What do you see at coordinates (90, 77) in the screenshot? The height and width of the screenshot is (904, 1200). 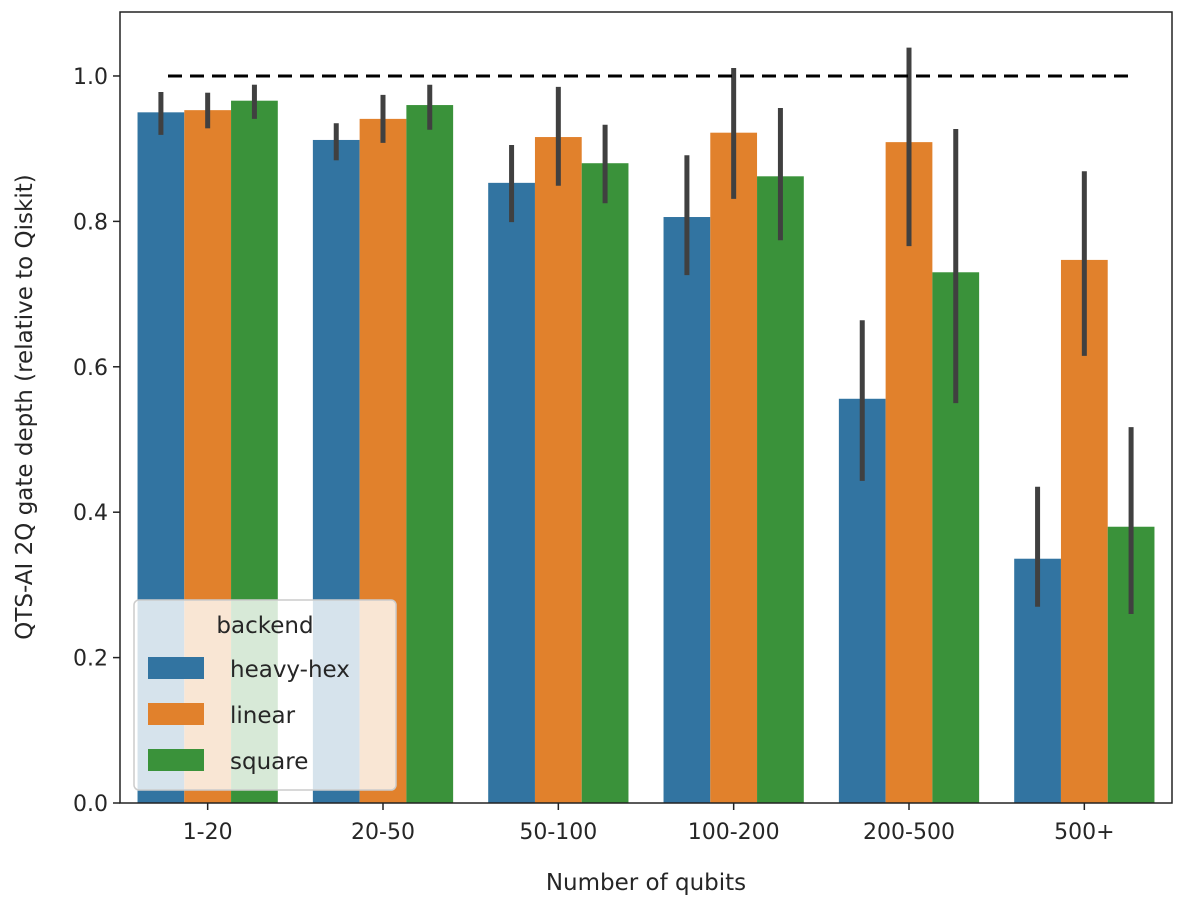 I see `y-tick-label: 1.0` at bounding box center [90, 77].